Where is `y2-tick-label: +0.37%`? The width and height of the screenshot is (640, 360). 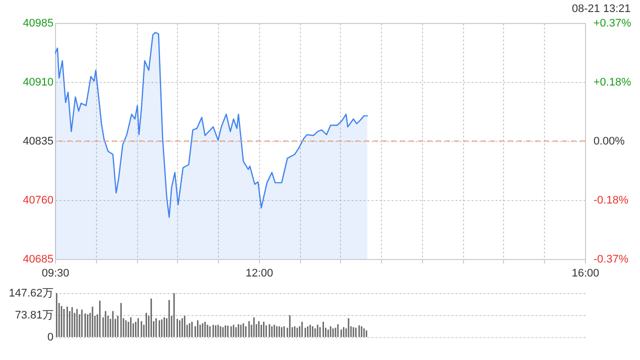
y2-tick-label: +0.37% is located at coordinates (613, 24).